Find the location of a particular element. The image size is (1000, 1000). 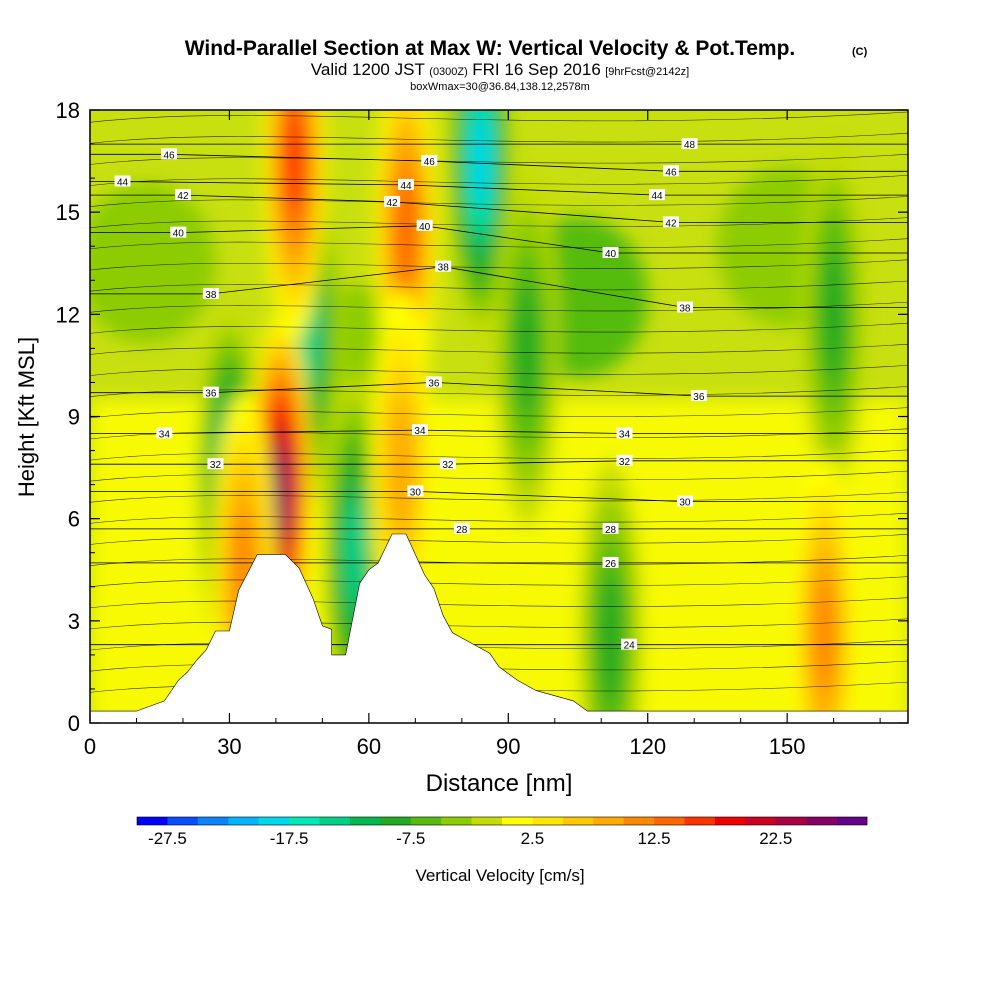

isentrope-label: 44 is located at coordinates (122, 182).